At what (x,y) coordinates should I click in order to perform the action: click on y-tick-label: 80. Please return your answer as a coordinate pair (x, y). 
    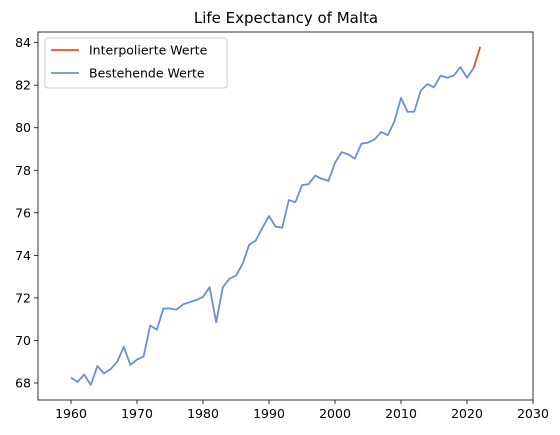
    Looking at the image, I should click on (23, 127).